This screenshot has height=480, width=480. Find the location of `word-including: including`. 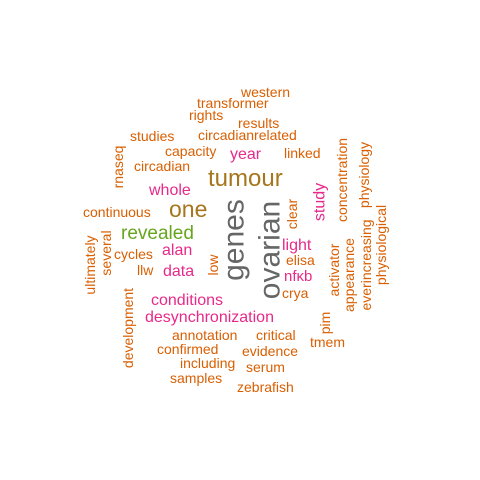

word-including: including is located at coordinates (207, 363).